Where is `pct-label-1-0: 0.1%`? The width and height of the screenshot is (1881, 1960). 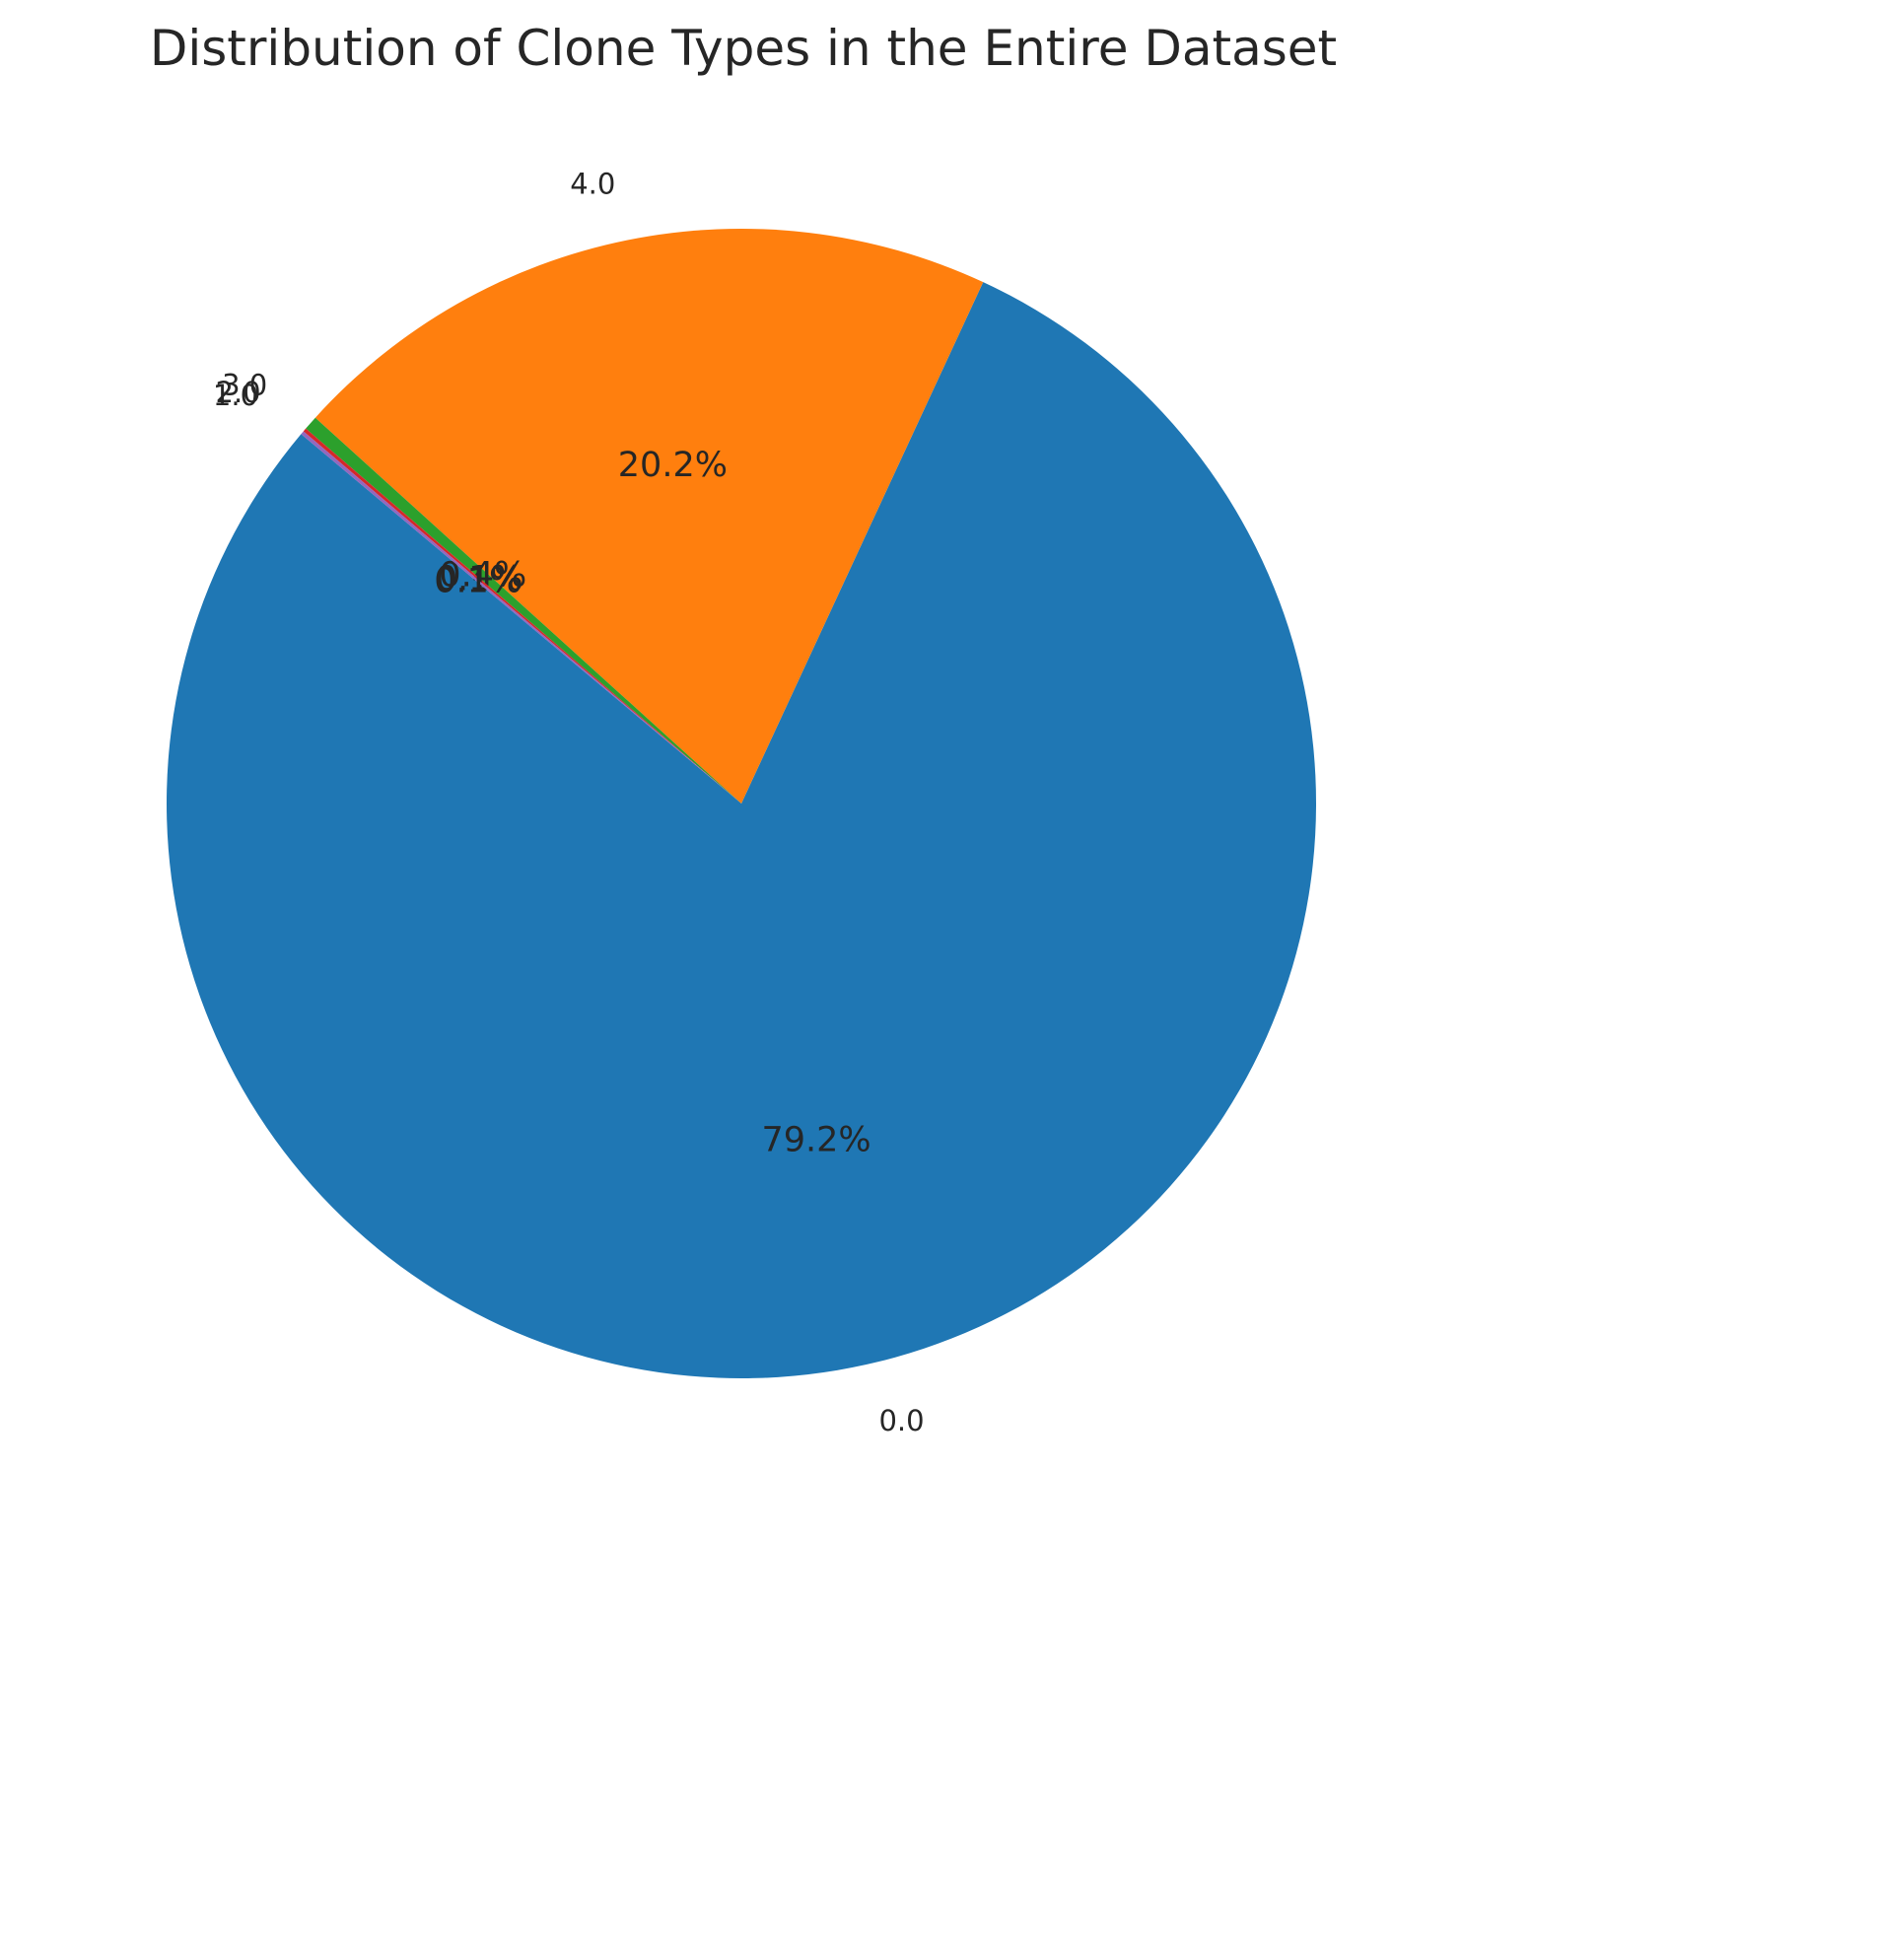 pct-label-1-0: 0.1% is located at coordinates (478, 580).